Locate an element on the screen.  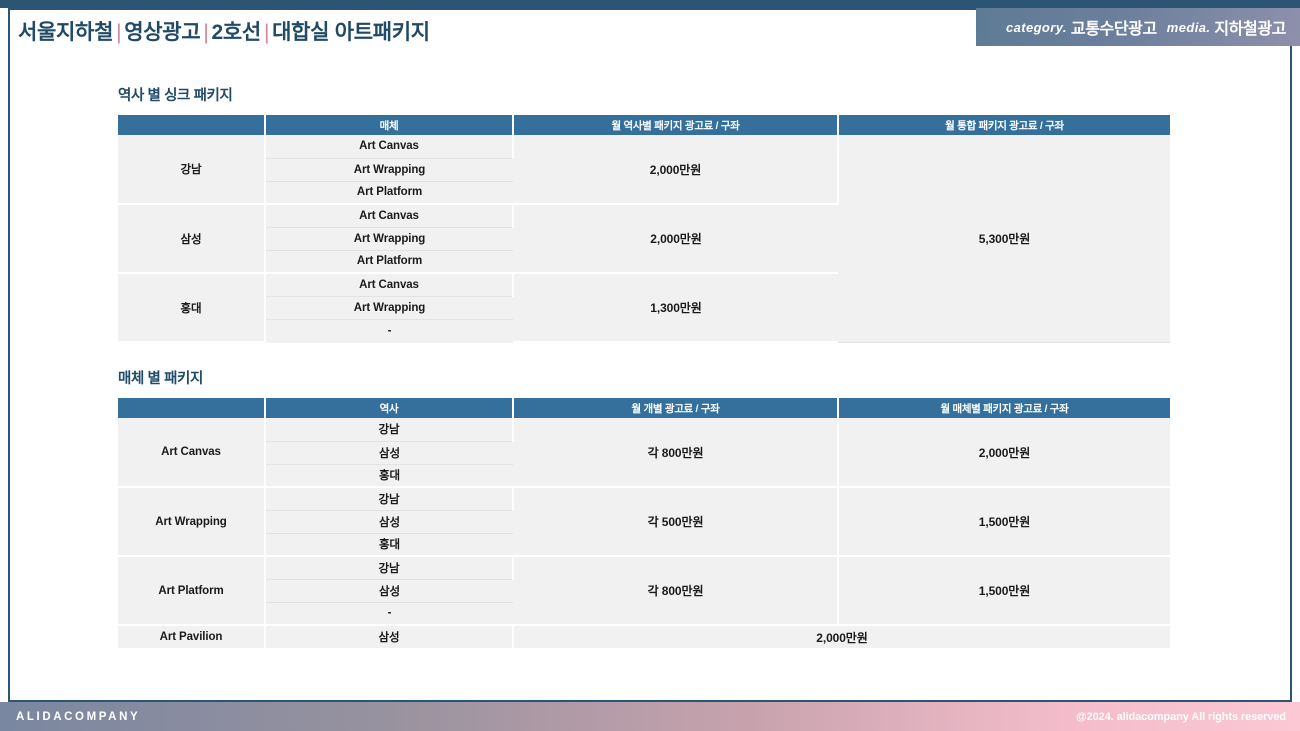
footer-brand: ALIDACOMPANY is located at coordinates (78, 716).